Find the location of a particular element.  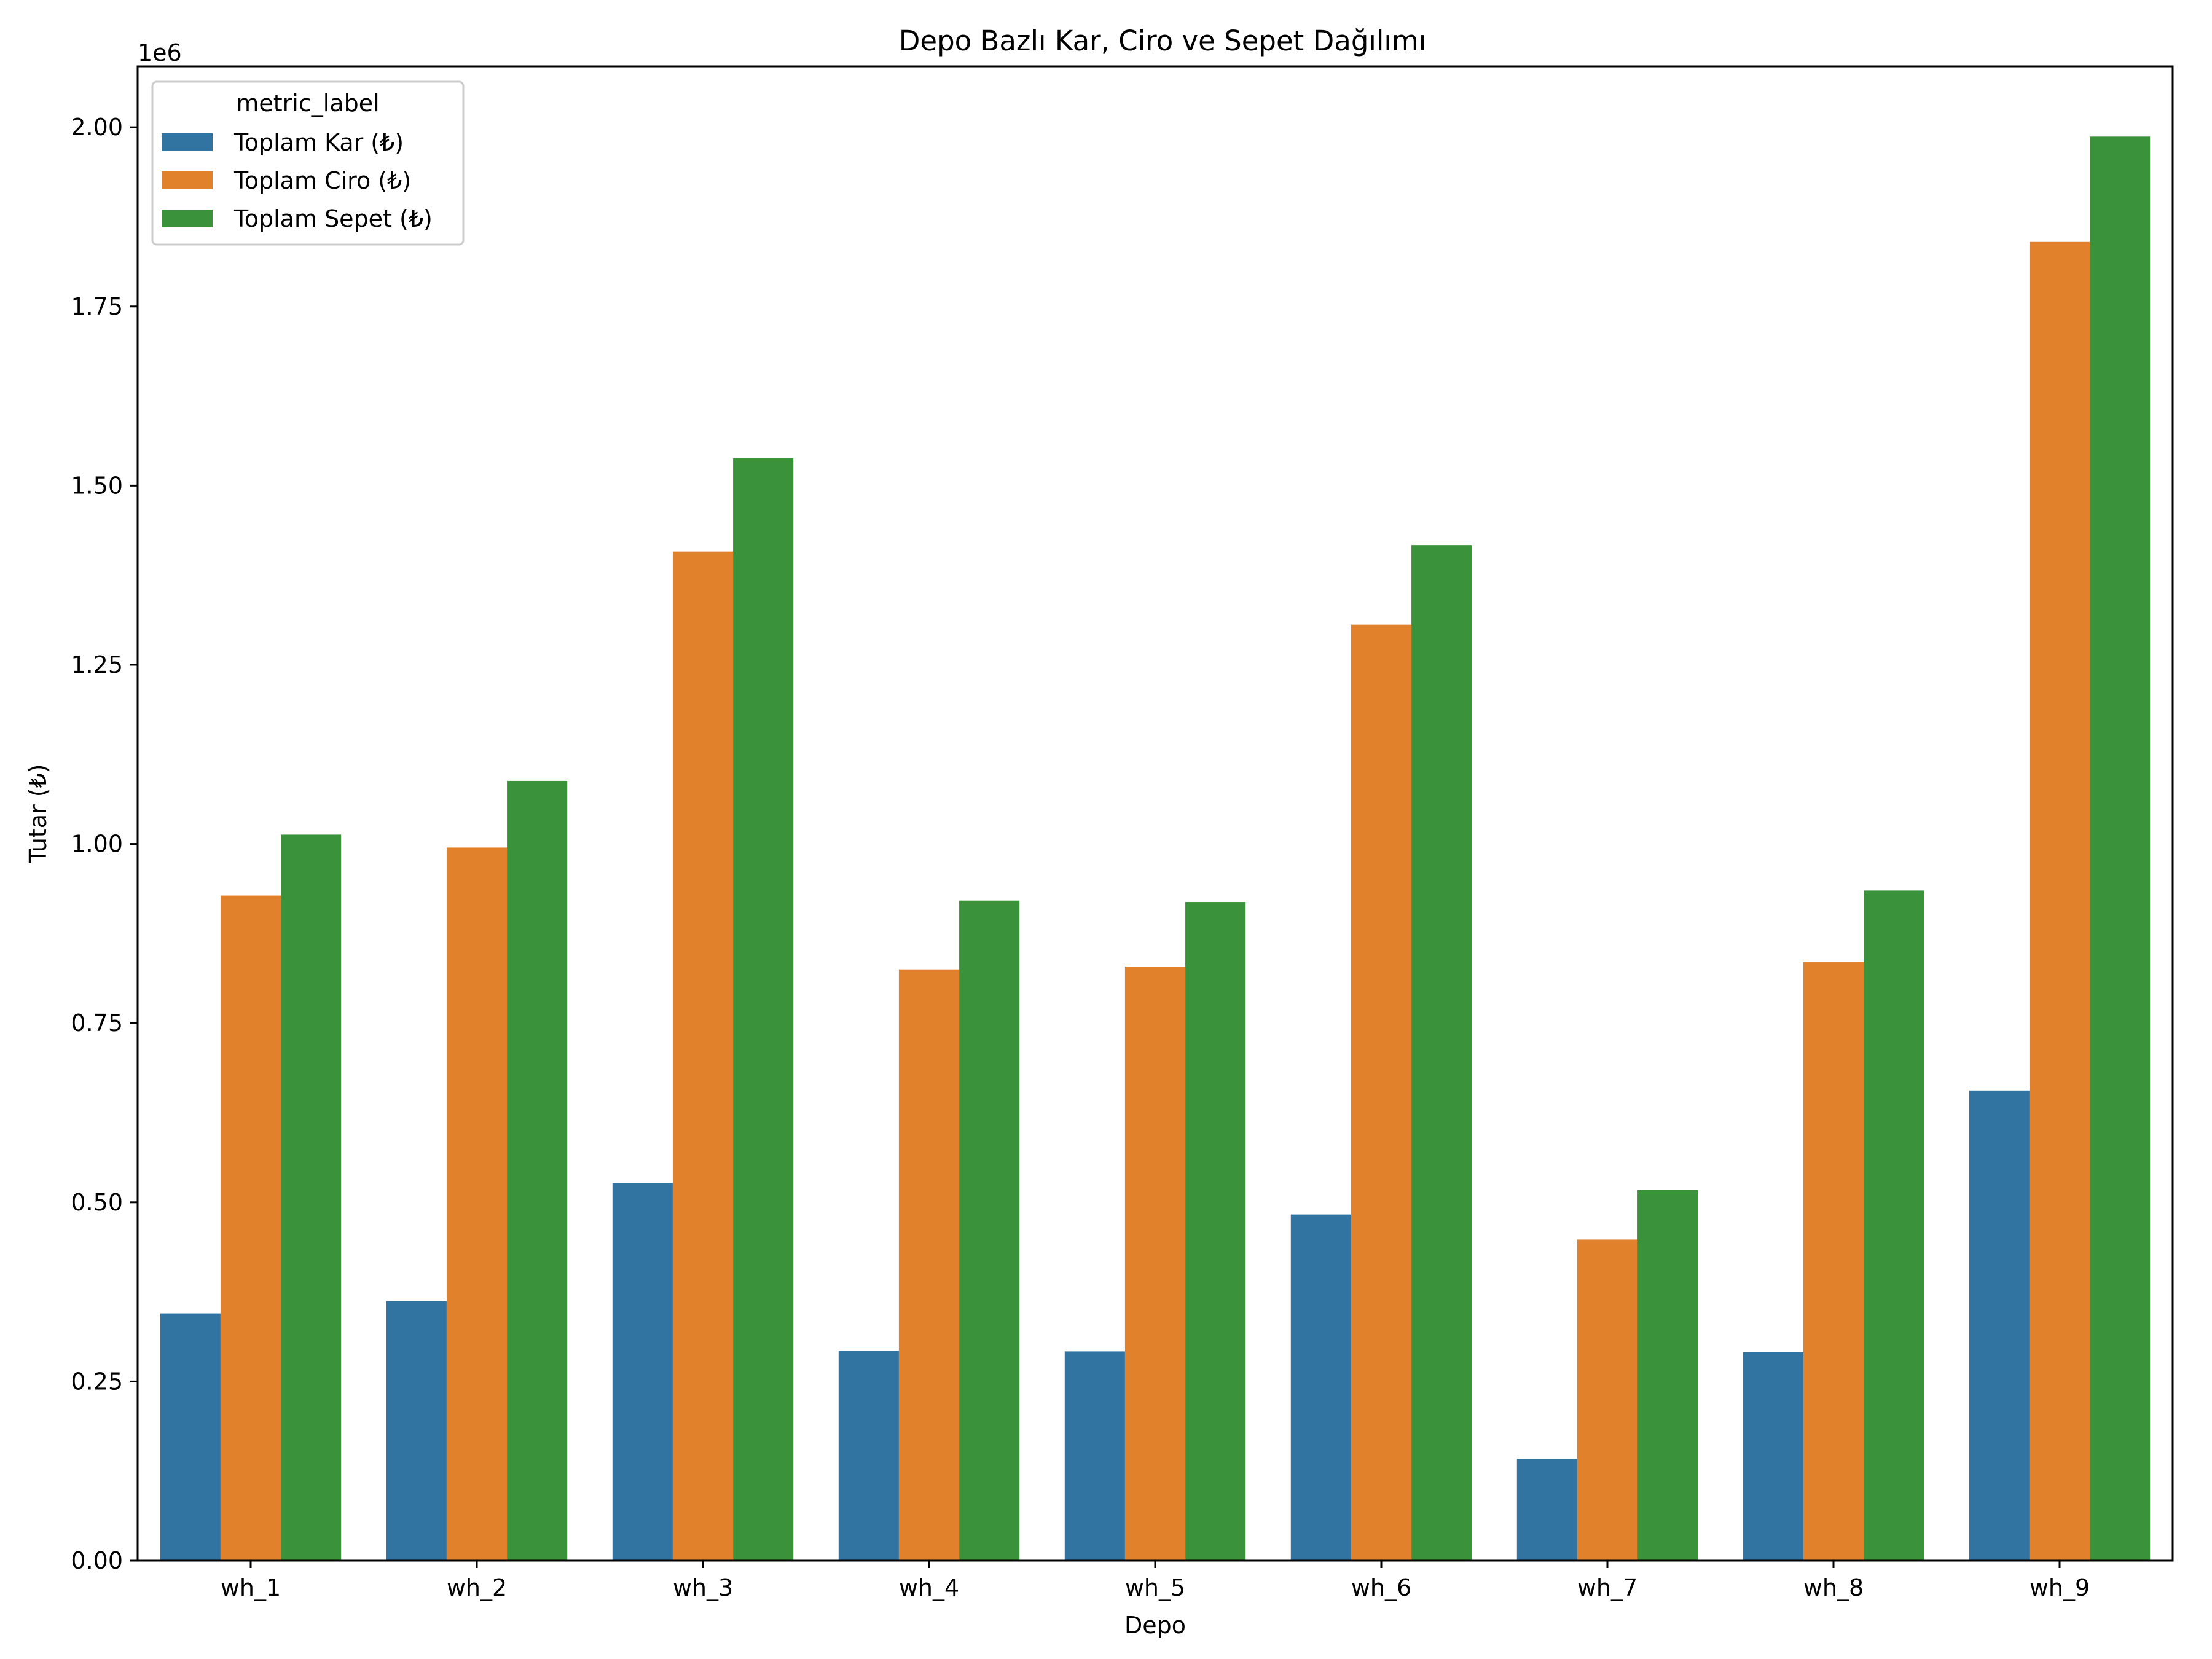

x-tick-label: wh_1 is located at coordinates (251, 1587).